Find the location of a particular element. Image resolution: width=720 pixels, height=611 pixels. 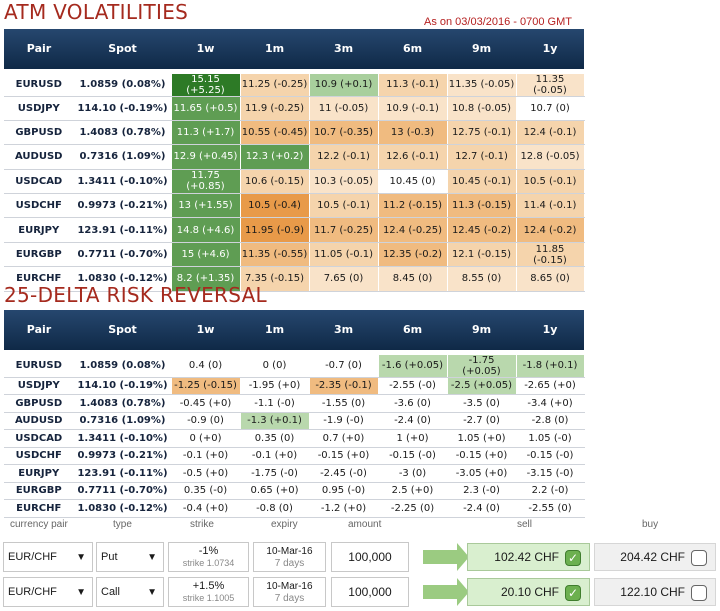

spot-cell: 0.9973 (-0.21%) is located at coordinates (123, 456).